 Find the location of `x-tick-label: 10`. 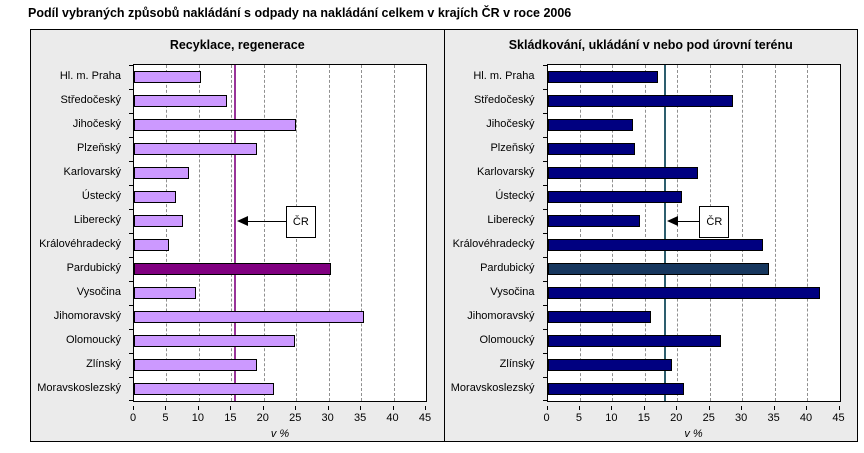

x-tick-label: 10 is located at coordinates (197, 418).